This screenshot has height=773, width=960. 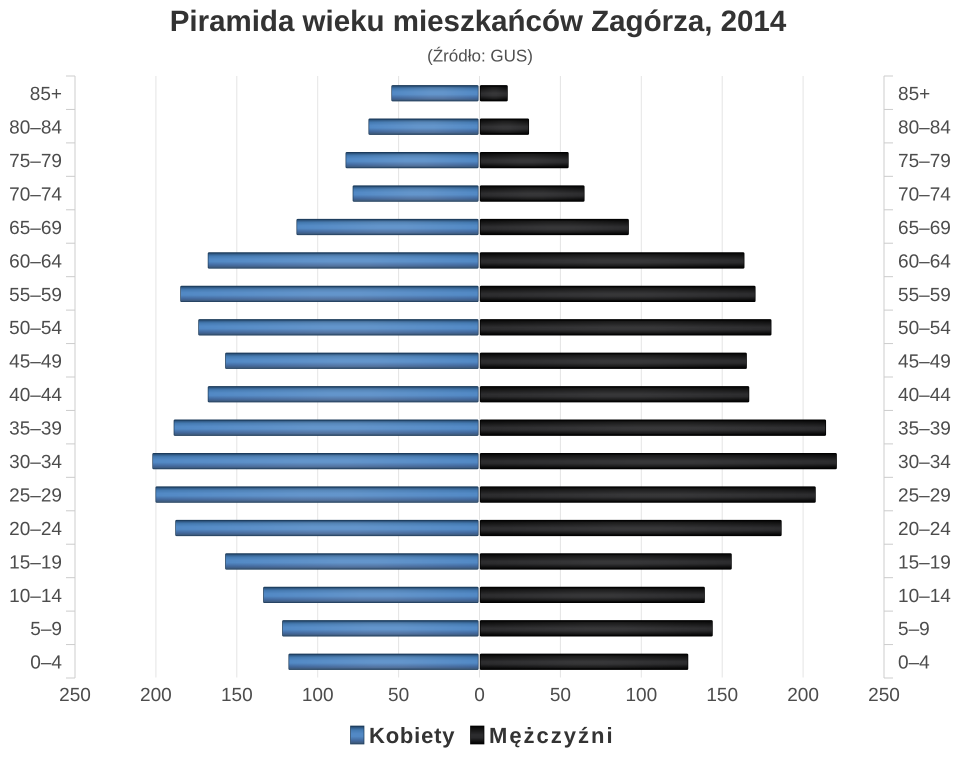 I want to click on svg-text:Piramida wieku mieszkańców Zag: Piramida wieku mieszkańców Zagórza, 2014, so click(x=478, y=21).